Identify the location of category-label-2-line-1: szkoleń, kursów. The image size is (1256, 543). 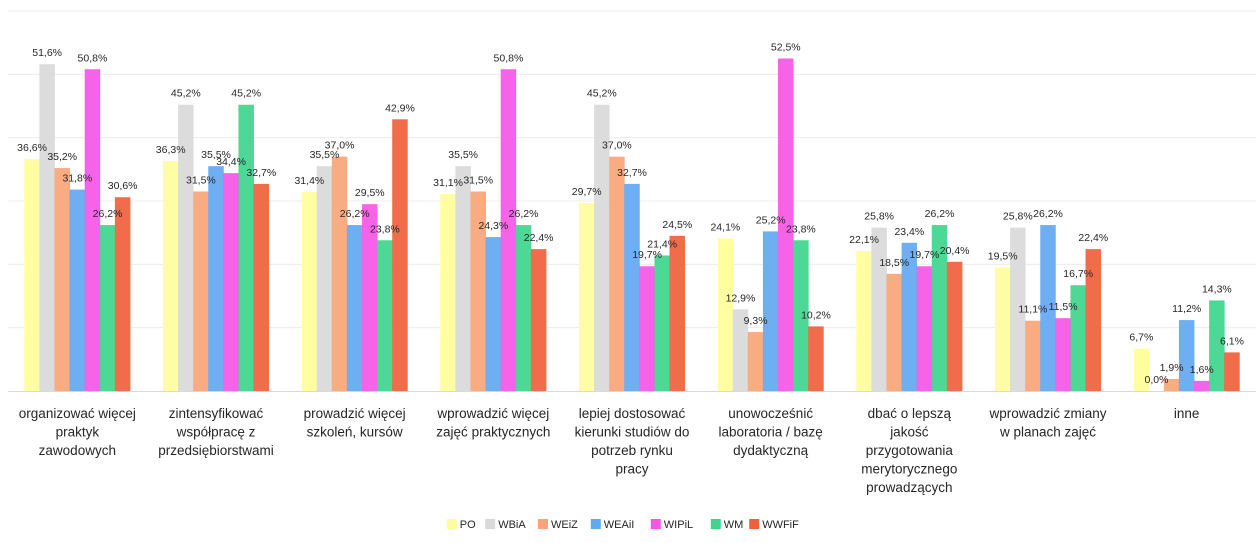
(355, 432).